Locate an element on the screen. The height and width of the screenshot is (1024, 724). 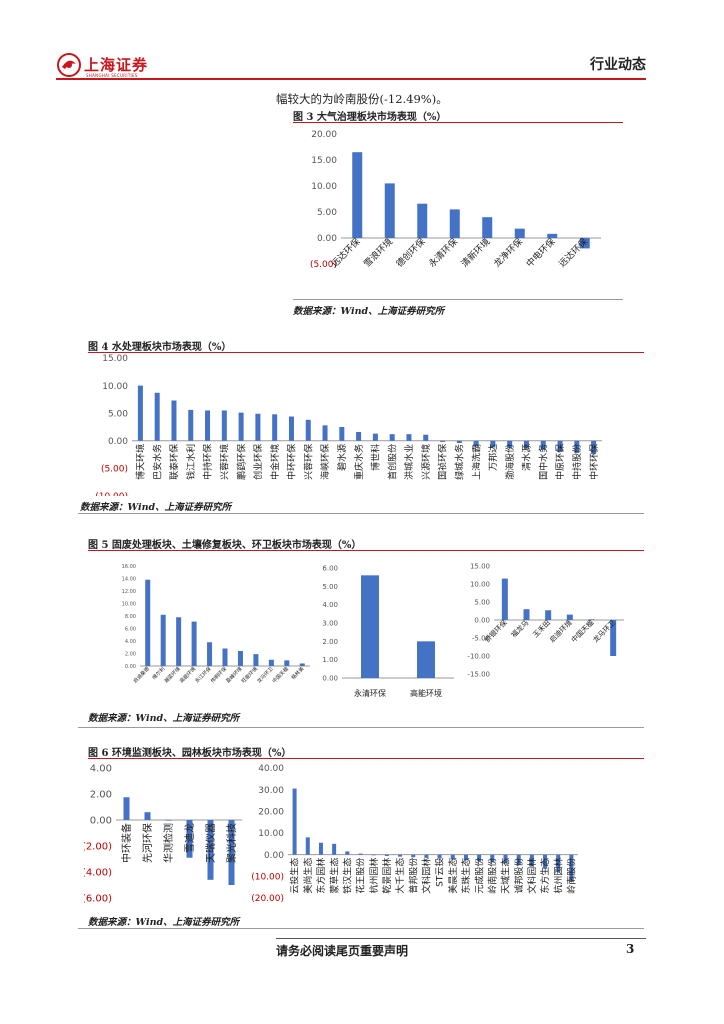
fig5c-ytick-label: 10.00 is located at coordinates (480, 584).